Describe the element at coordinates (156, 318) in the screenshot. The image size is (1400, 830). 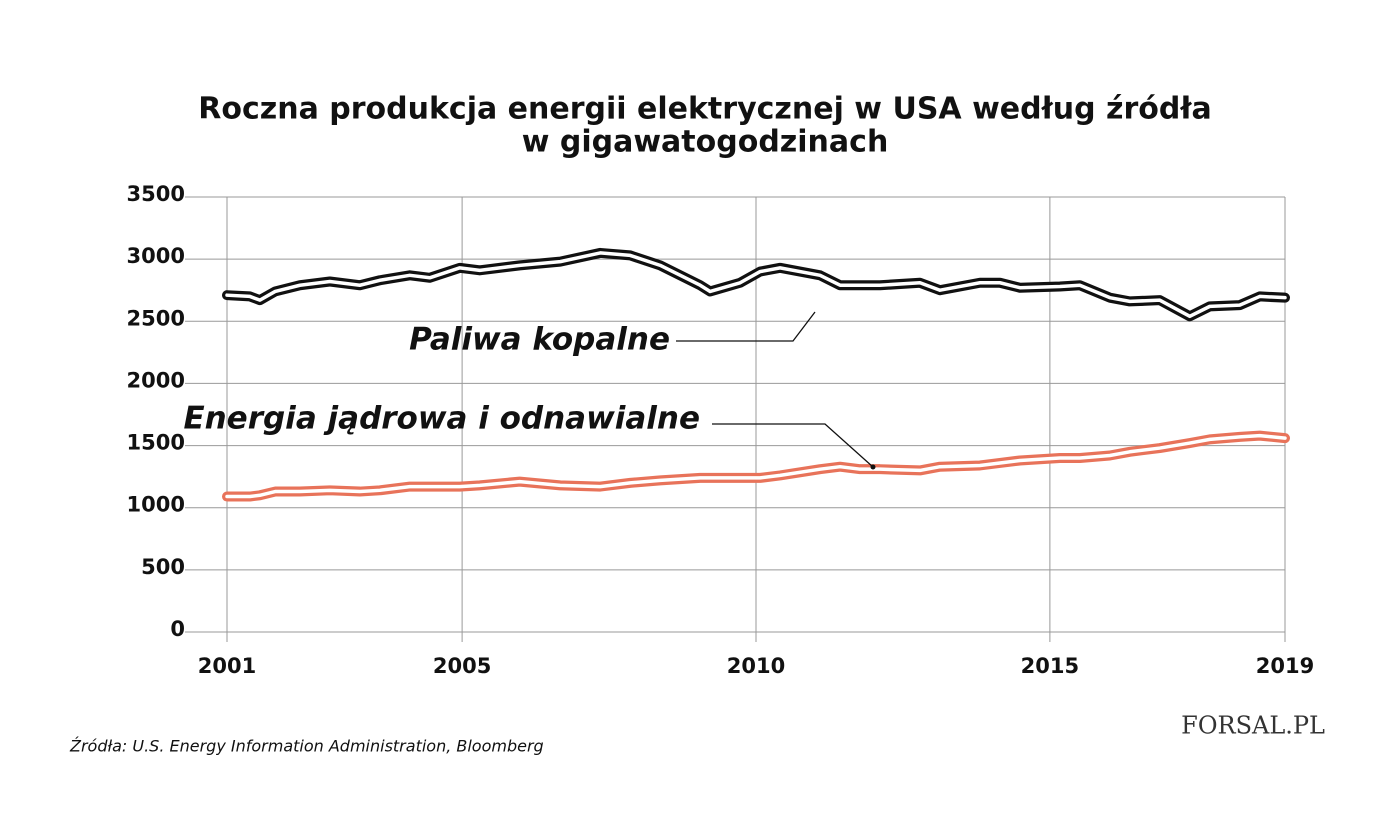
I see `y-tick-label: 2500` at that location.